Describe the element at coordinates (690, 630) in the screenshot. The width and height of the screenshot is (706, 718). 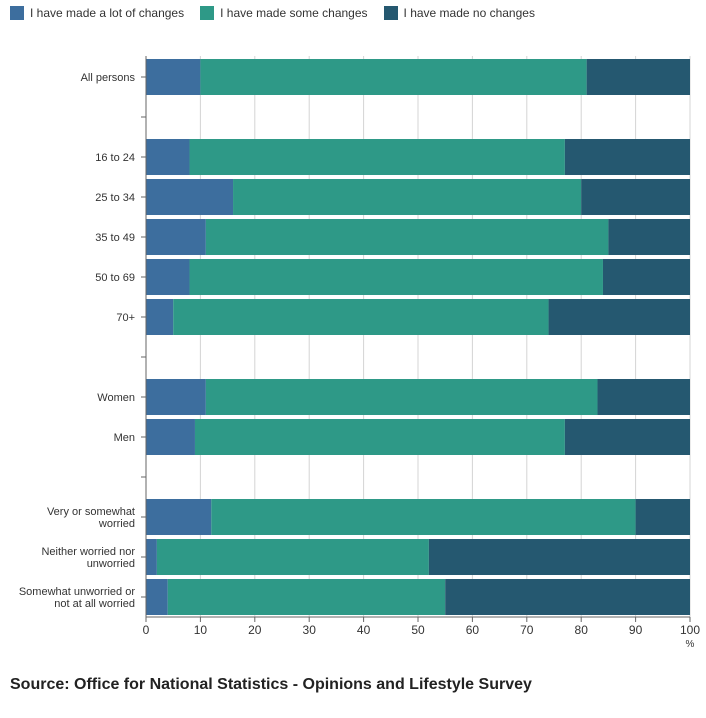
I see `xtick-label-100: 100` at that location.